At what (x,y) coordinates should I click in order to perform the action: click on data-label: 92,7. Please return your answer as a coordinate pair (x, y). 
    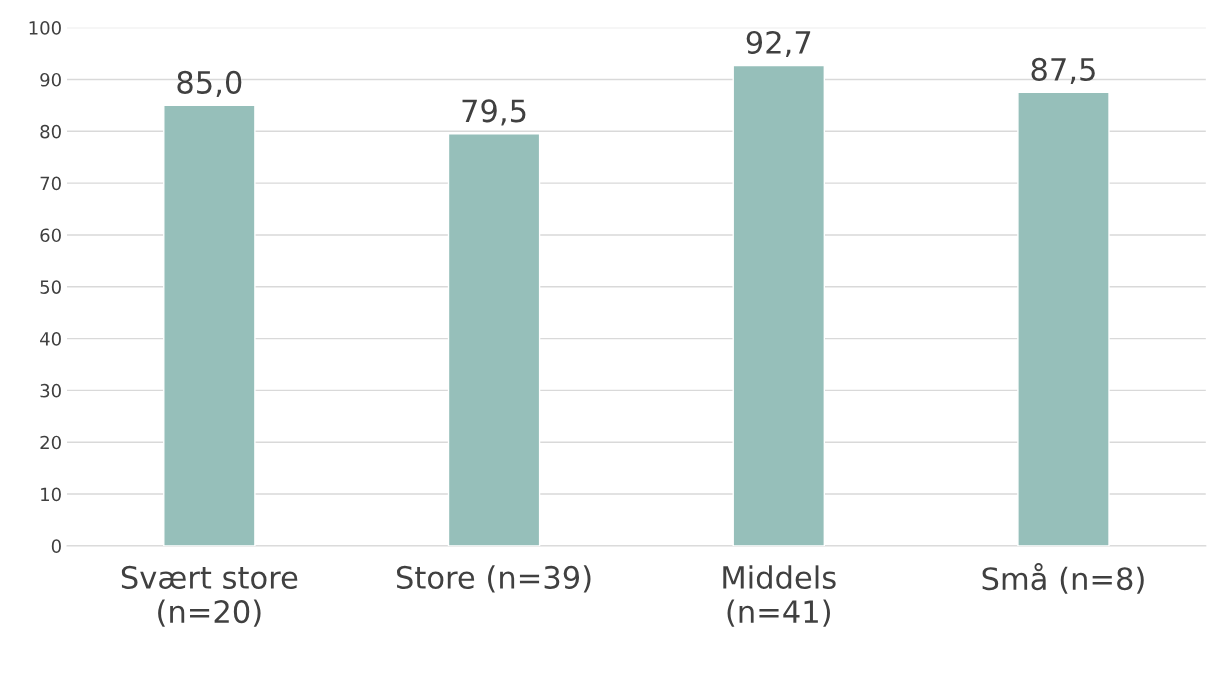
    Looking at the image, I should click on (778, 44).